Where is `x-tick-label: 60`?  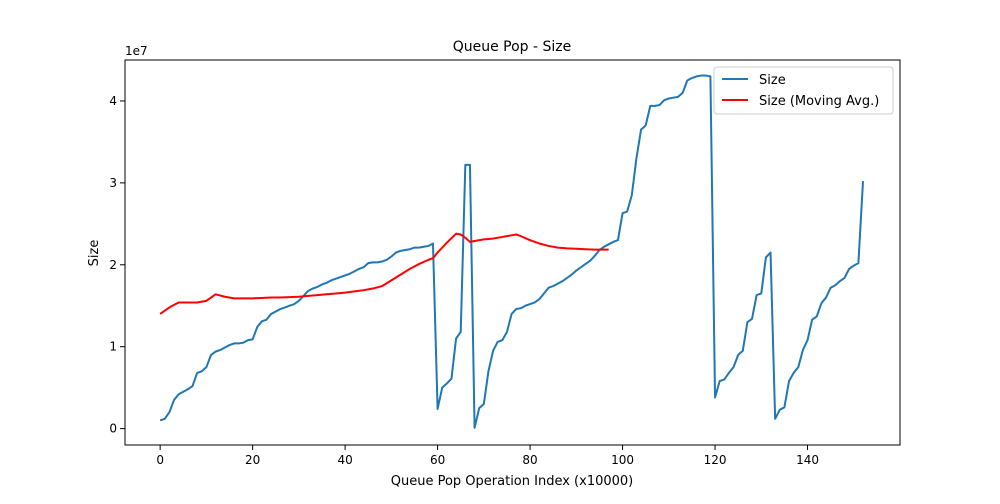 x-tick-label: 60 is located at coordinates (437, 460).